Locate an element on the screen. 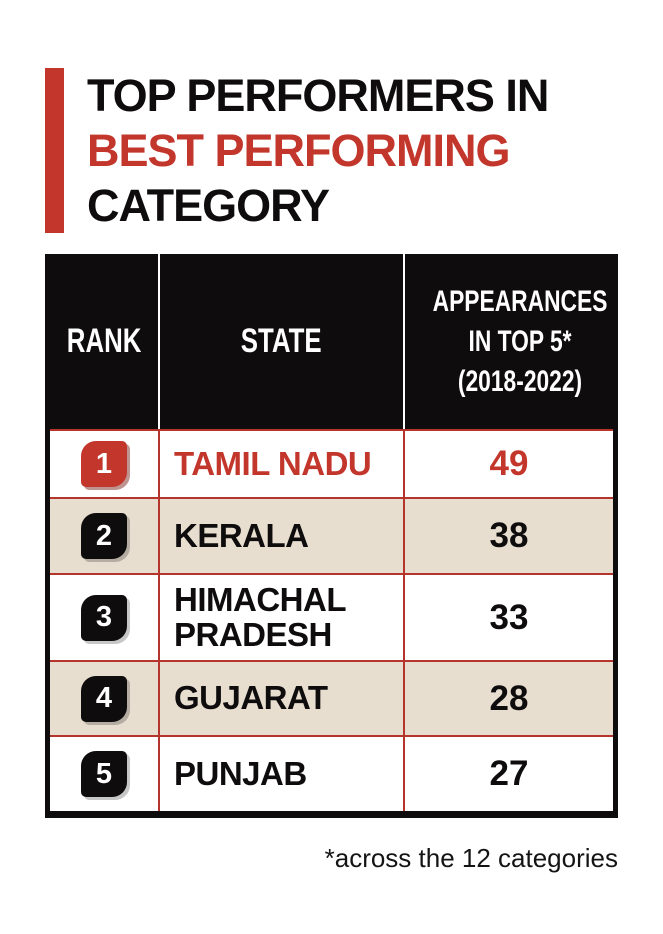 The image size is (663, 934). rank-badge: 4 is located at coordinates (104, 698).